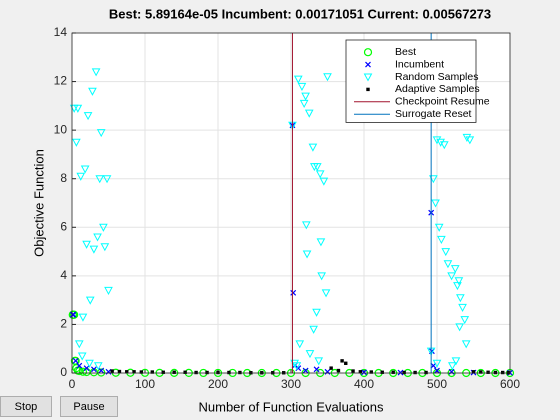  Describe the element at coordinates (437, 89) in the screenshot. I see `legend-label: Adaptive Samples` at that location.